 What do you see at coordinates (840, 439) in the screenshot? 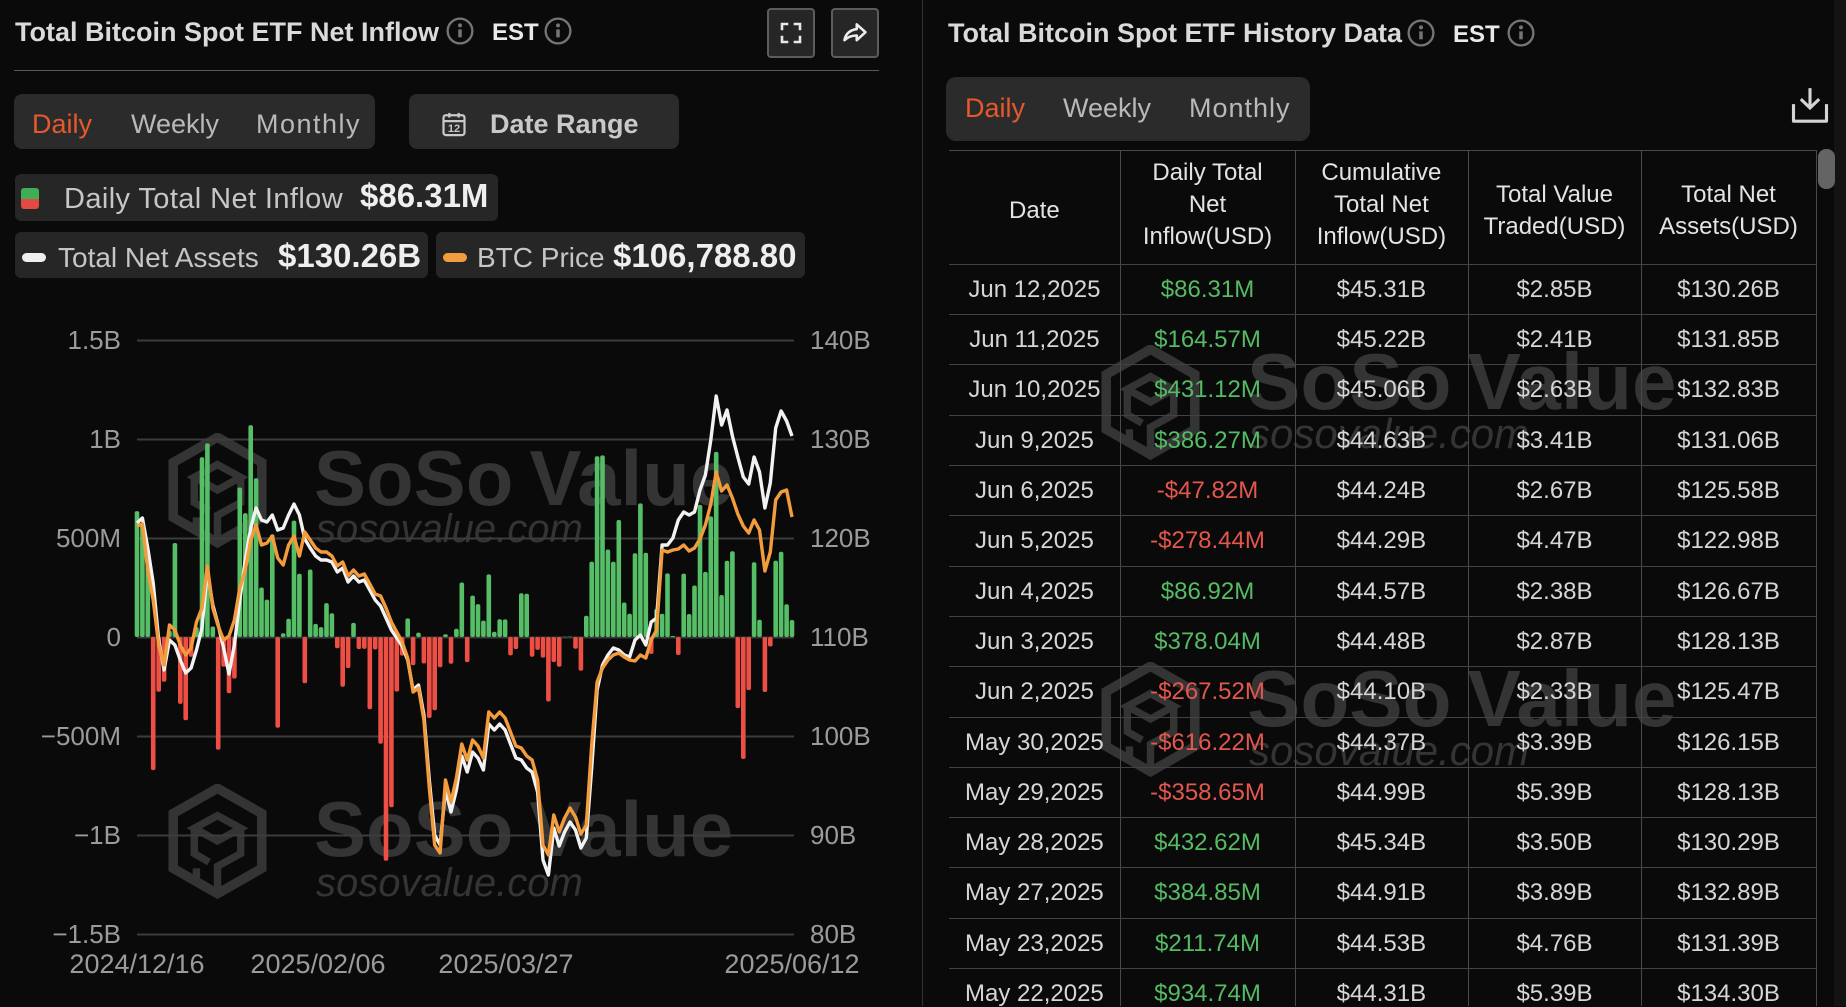
I see `svg-text: 130B` at bounding box center [840, 439].